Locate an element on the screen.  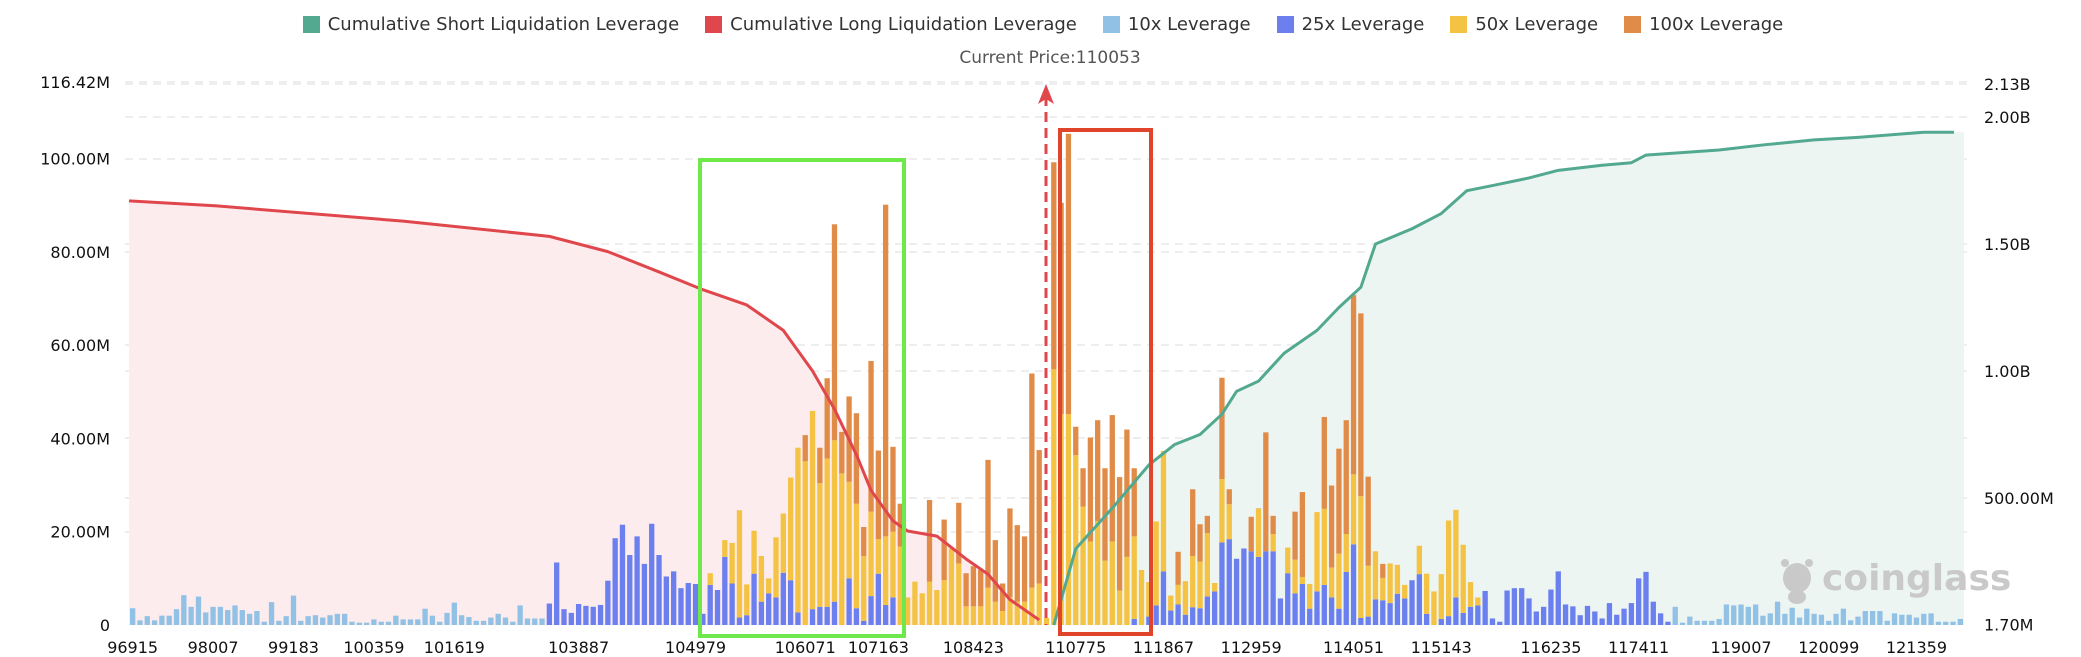
legend-item-50x: 50x Leverage is located at coordinates (1524, 24).